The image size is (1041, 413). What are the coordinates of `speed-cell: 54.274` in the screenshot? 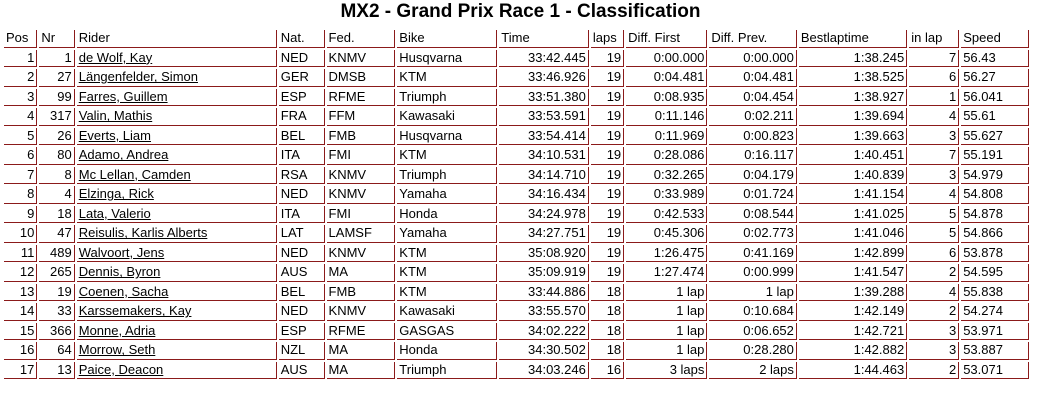 It's located at (995, 312).